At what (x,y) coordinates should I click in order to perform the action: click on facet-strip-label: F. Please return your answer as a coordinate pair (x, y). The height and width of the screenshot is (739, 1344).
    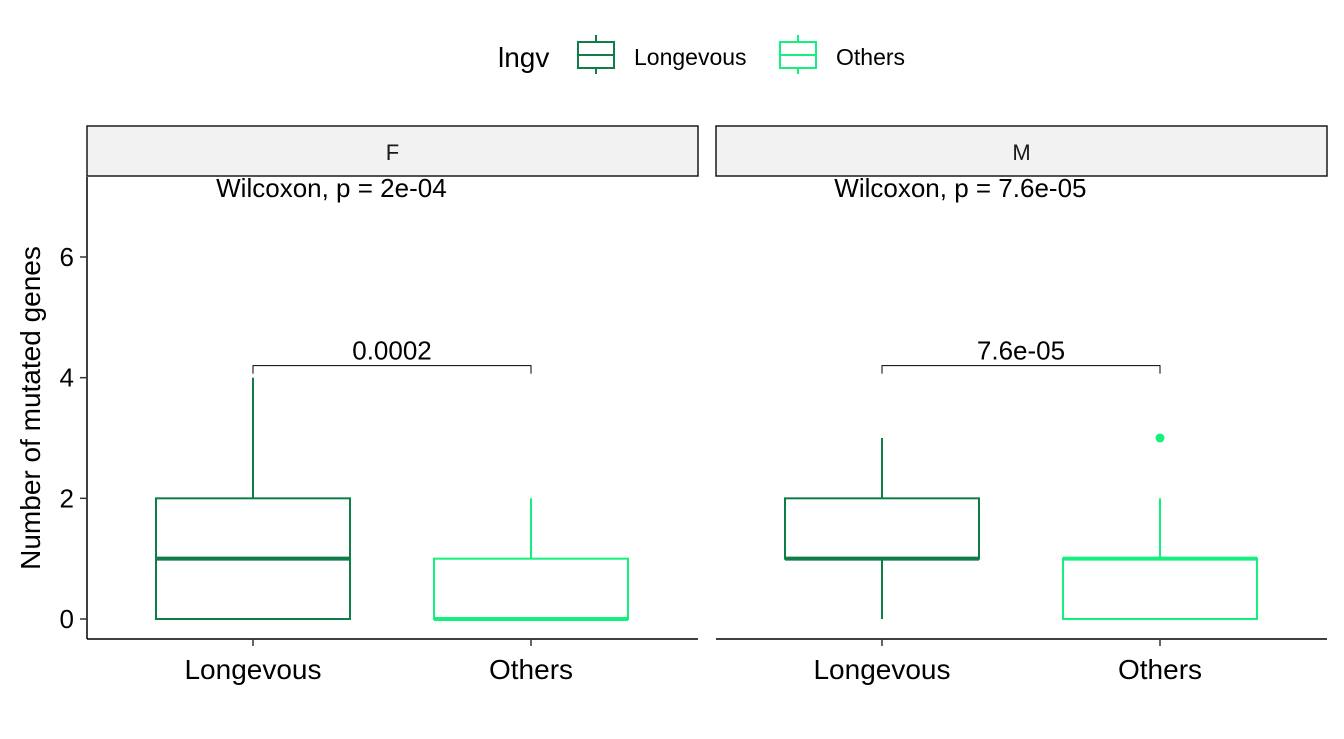
    Looking at the image, I should click on (392, 152).